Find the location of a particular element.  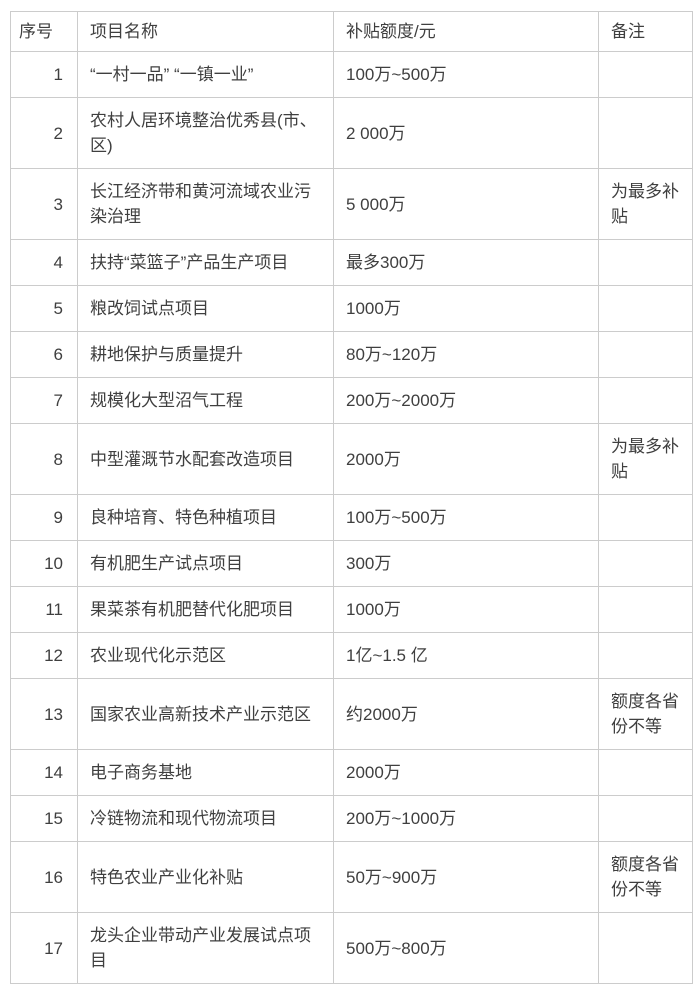

subsidy-amount: 5 000万 is located at coordinates (466, 204).